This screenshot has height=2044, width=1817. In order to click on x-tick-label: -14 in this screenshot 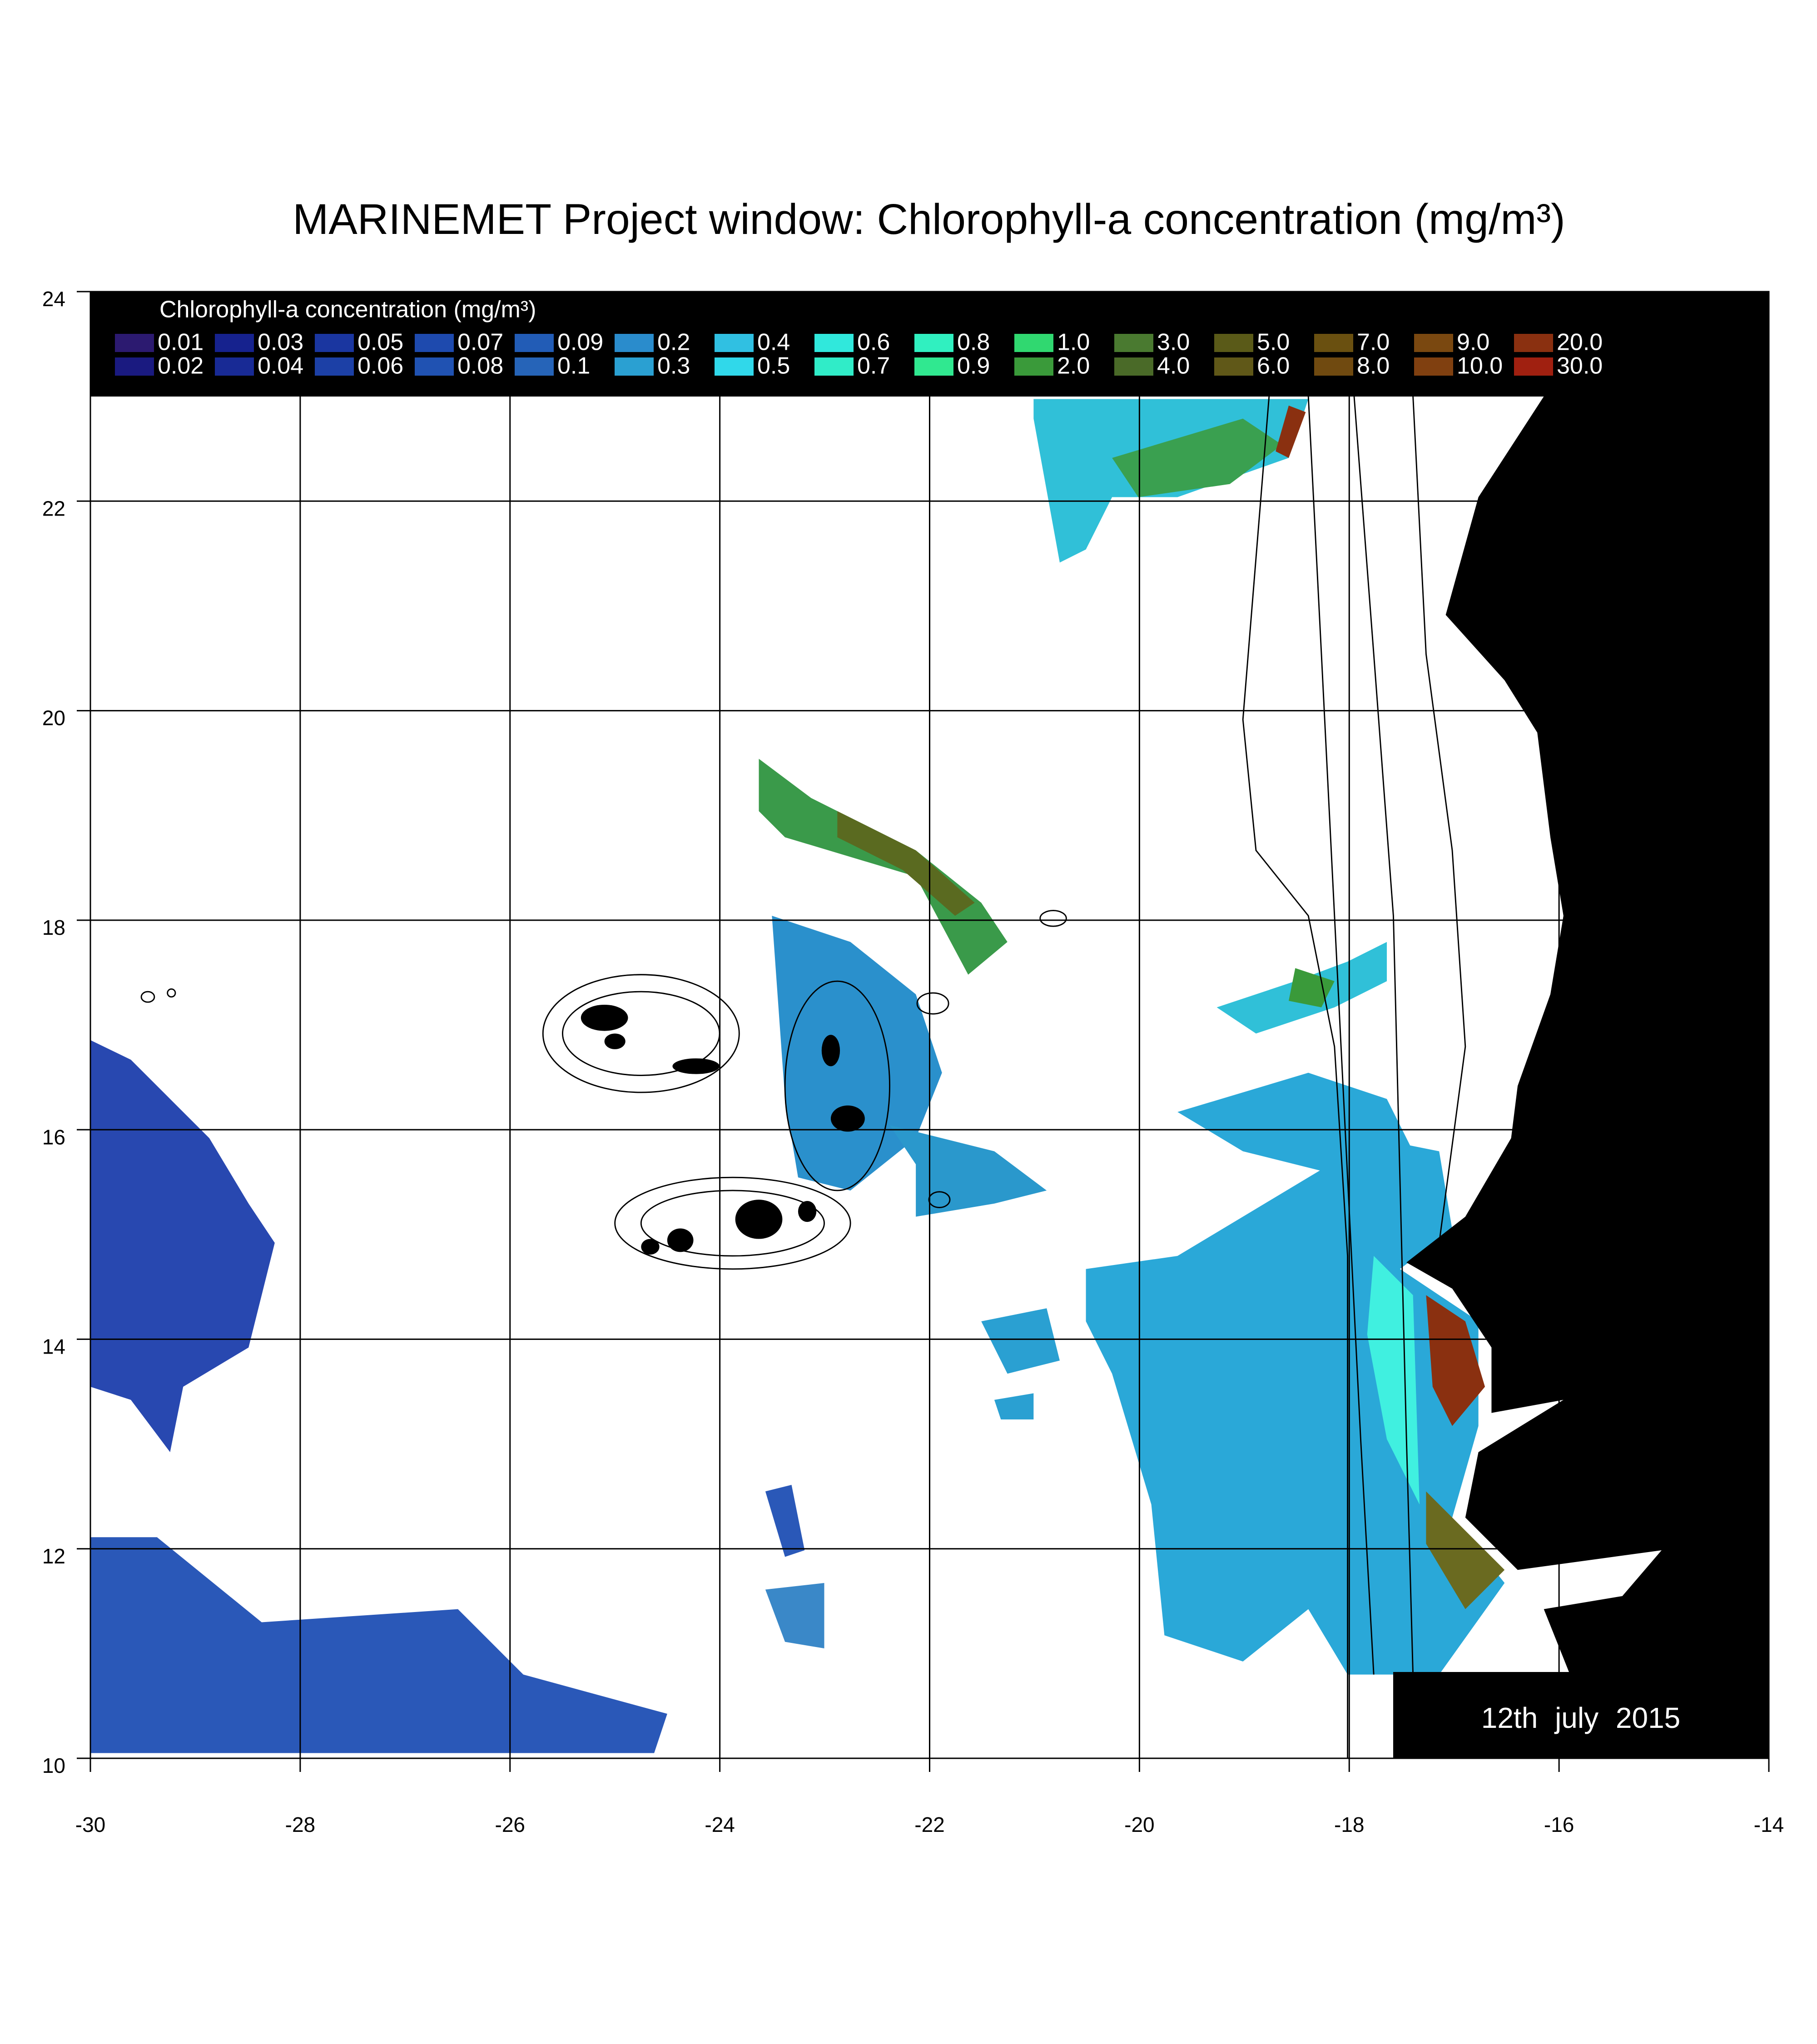, I will do `click(1769, 1824)`.